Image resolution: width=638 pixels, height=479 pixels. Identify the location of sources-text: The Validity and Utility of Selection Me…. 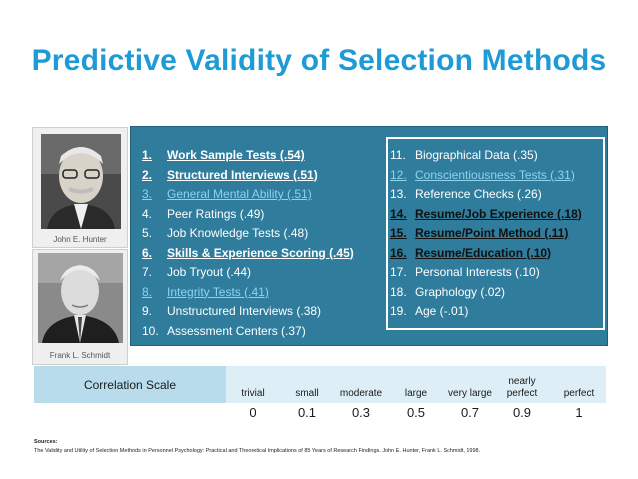
(257, 451).